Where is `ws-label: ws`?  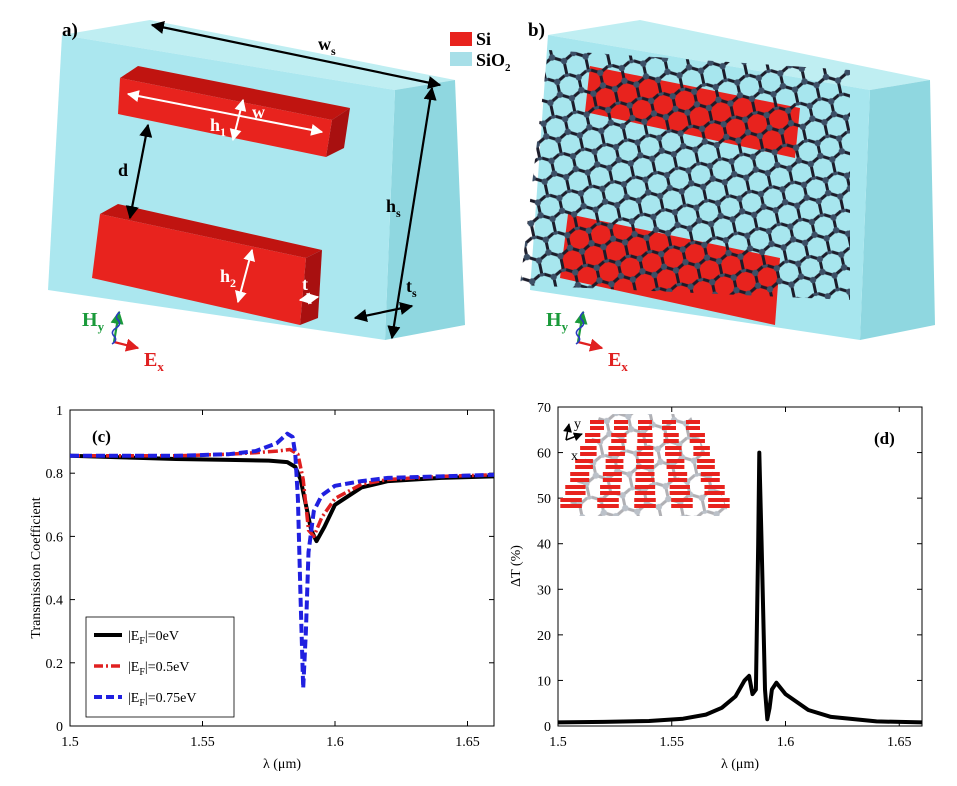
ws-label: ws is located at coordinates (327, 46).